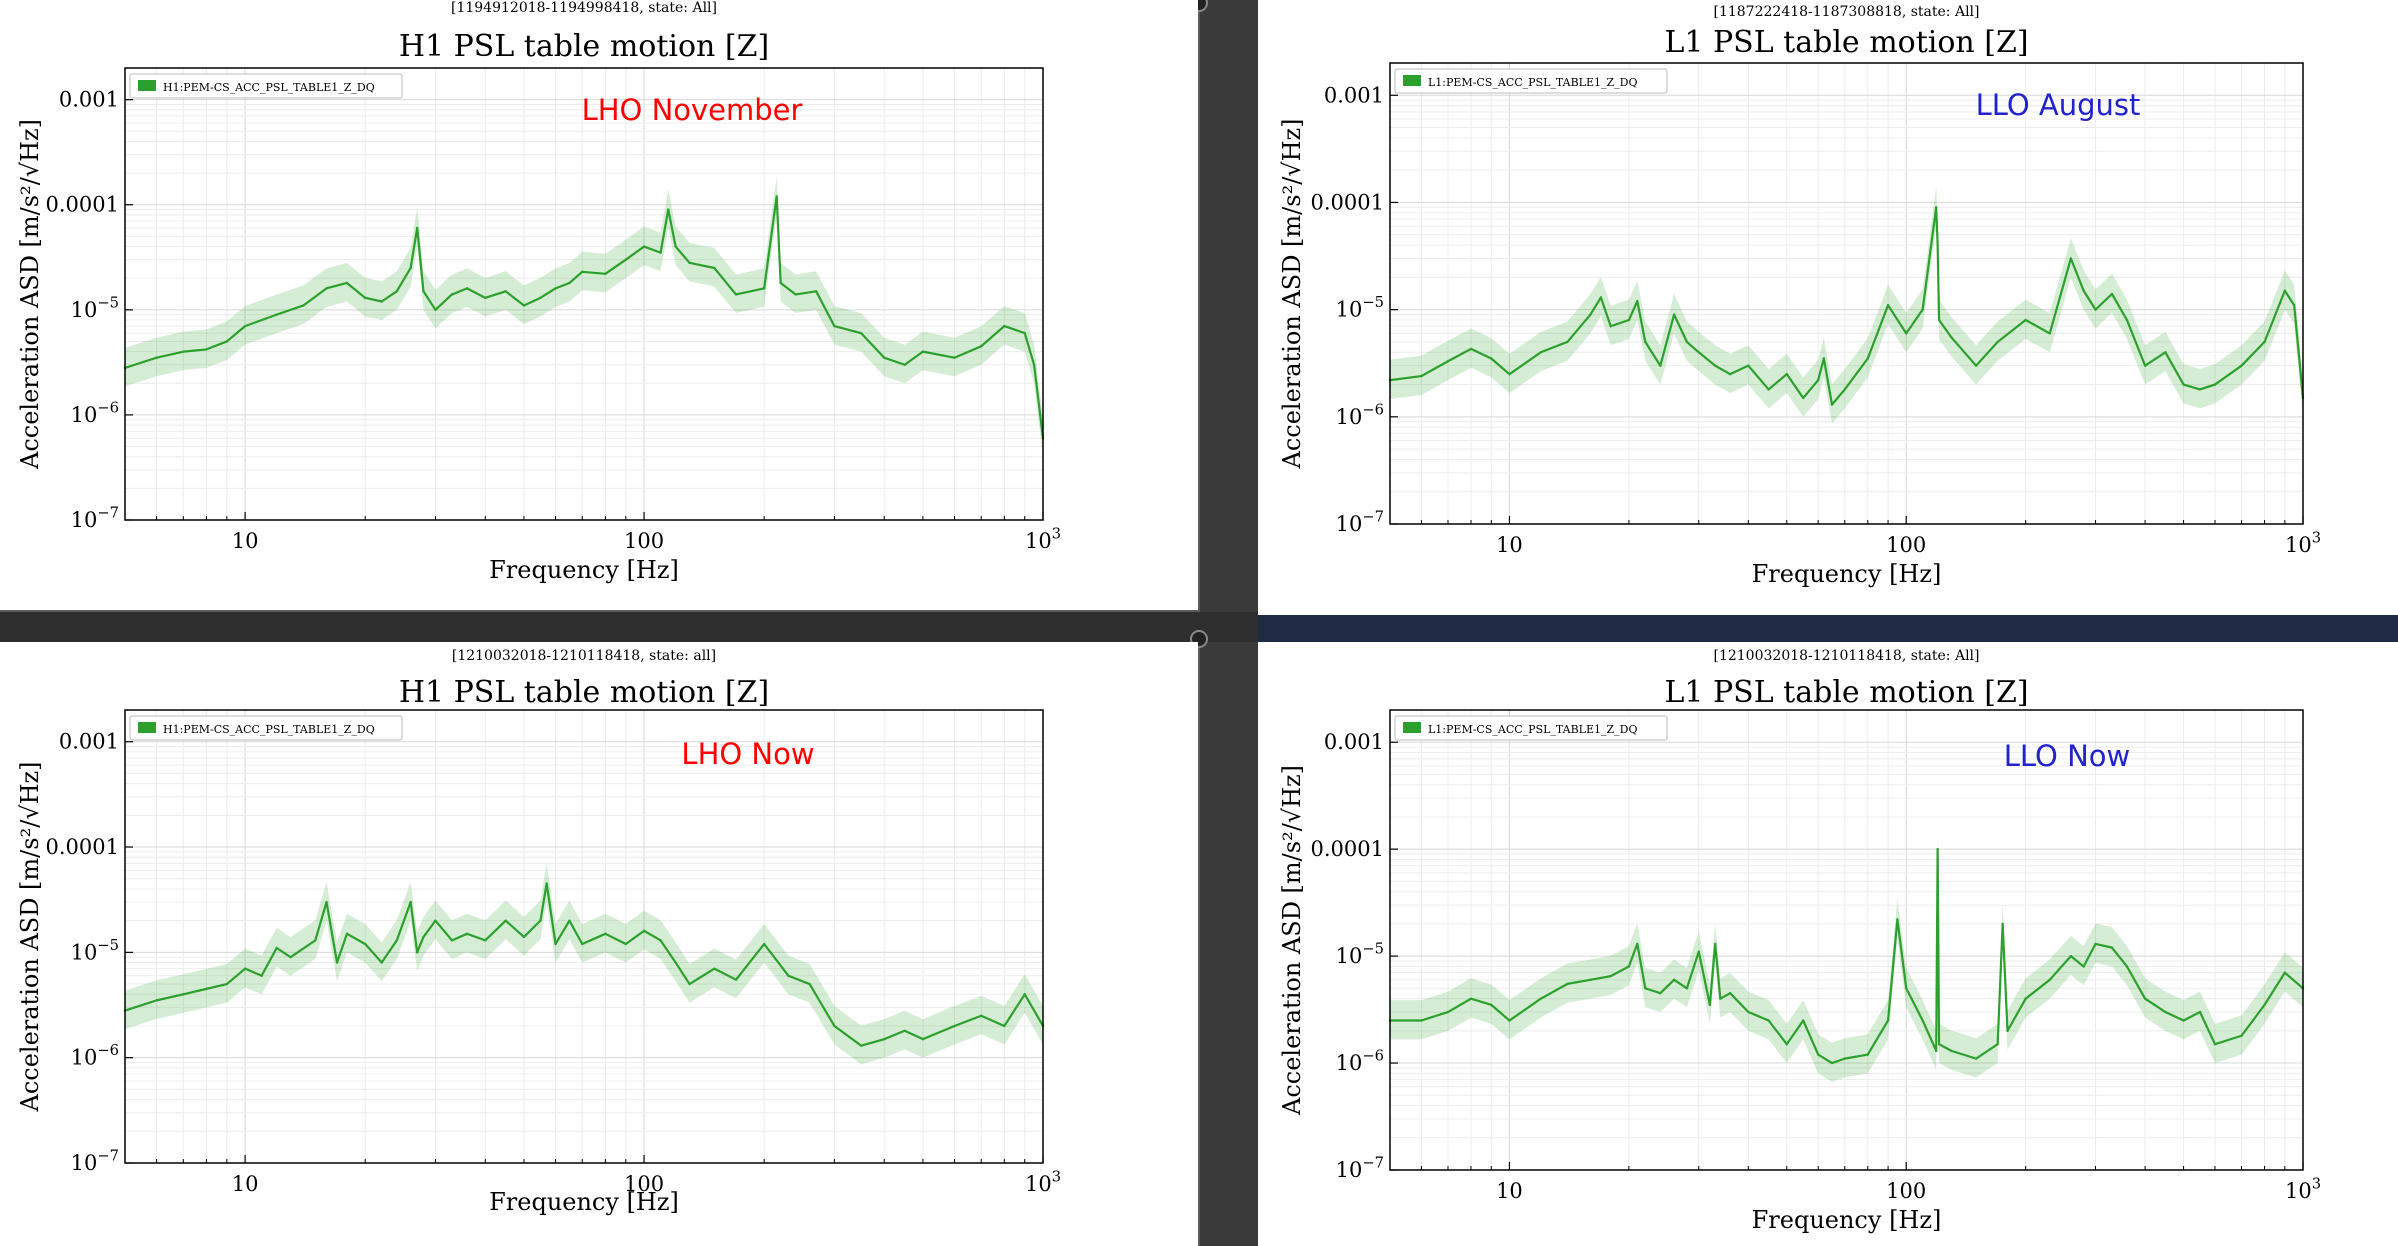  I want to click on time-window-label: [1210032018-1210118418, state: All], so click(1847, 656).